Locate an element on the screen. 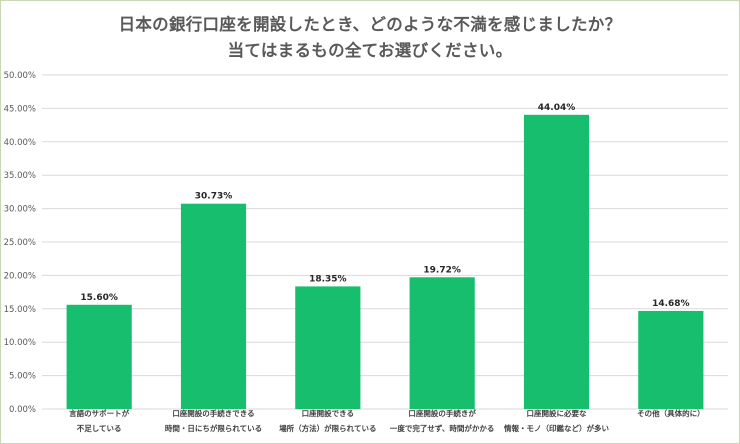 This screenshot has width=740, height=444. category-label-2-line-2: 時間・日にちが限られている is located at coordinates (213, 428).